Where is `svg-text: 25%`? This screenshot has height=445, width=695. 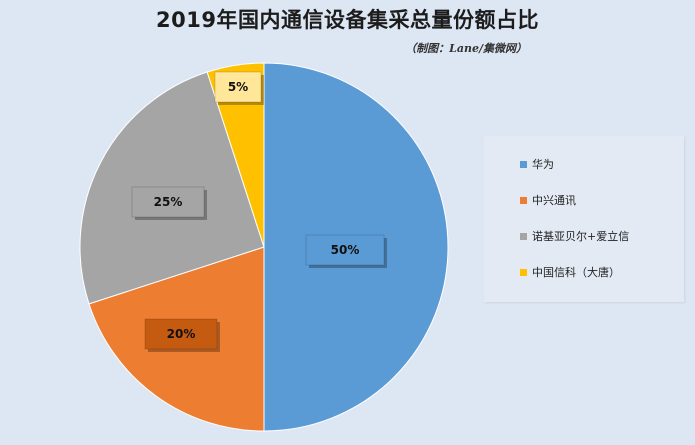 svg-text: 25% is located at coordinates (168, 202).